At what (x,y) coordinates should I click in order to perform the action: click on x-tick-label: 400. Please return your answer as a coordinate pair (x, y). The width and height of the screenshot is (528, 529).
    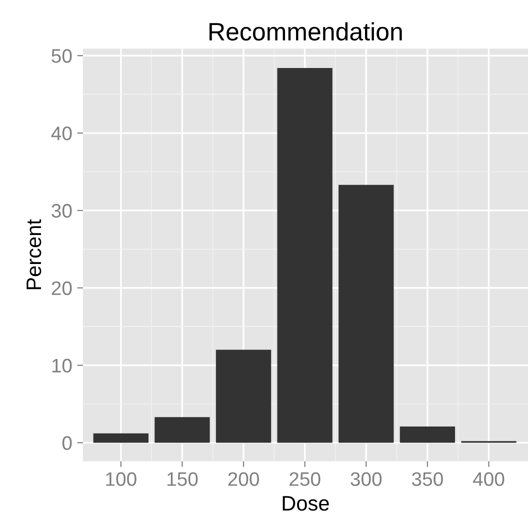
    Looking at the image, I should click on (488, 479).